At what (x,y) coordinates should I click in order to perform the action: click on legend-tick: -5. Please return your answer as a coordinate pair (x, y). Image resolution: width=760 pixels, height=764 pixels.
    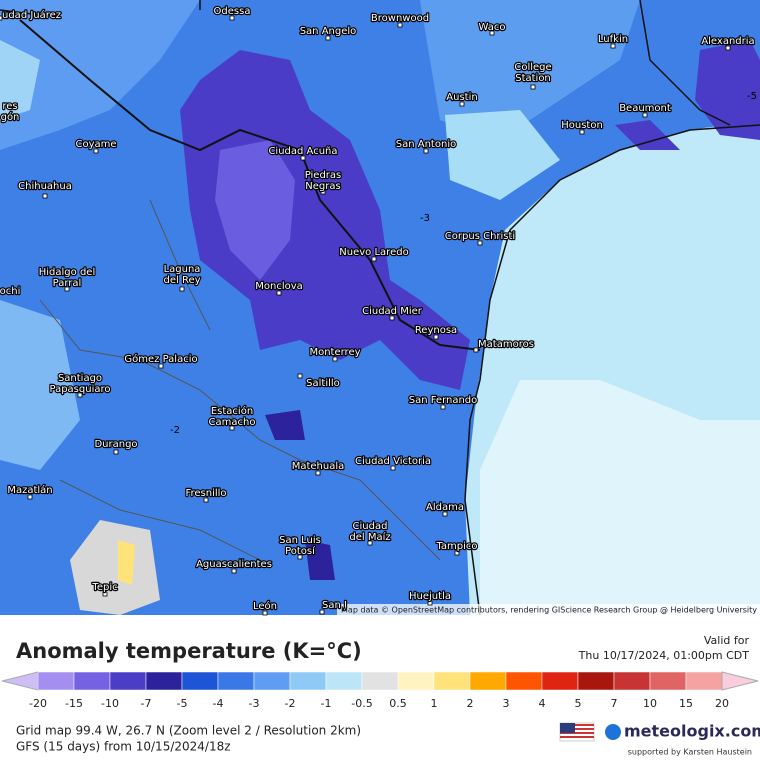
    Looking at the image, I should click on (182, 703).